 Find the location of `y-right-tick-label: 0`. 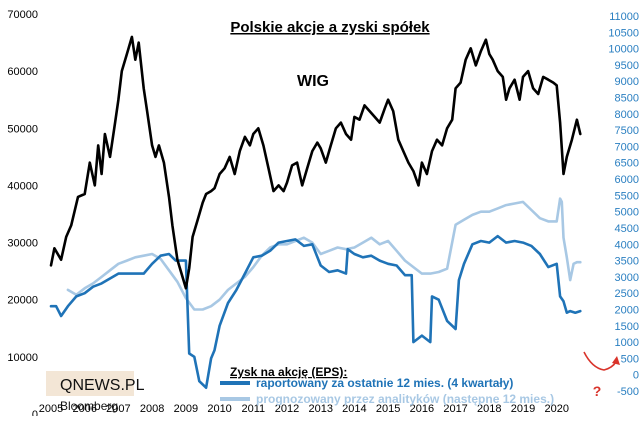

y-right-tick-label: 0 is located at coordinates (636, 376).